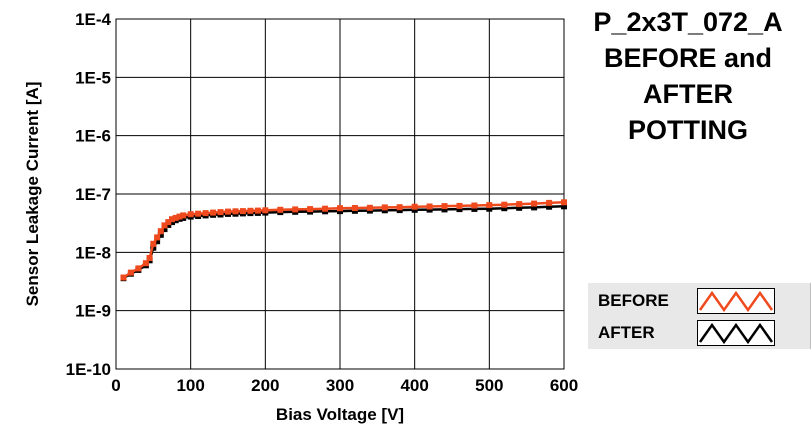 The width and height of the screenshot is (812, 433). I want to click on x-tick-label: 500, so click(489, 385).